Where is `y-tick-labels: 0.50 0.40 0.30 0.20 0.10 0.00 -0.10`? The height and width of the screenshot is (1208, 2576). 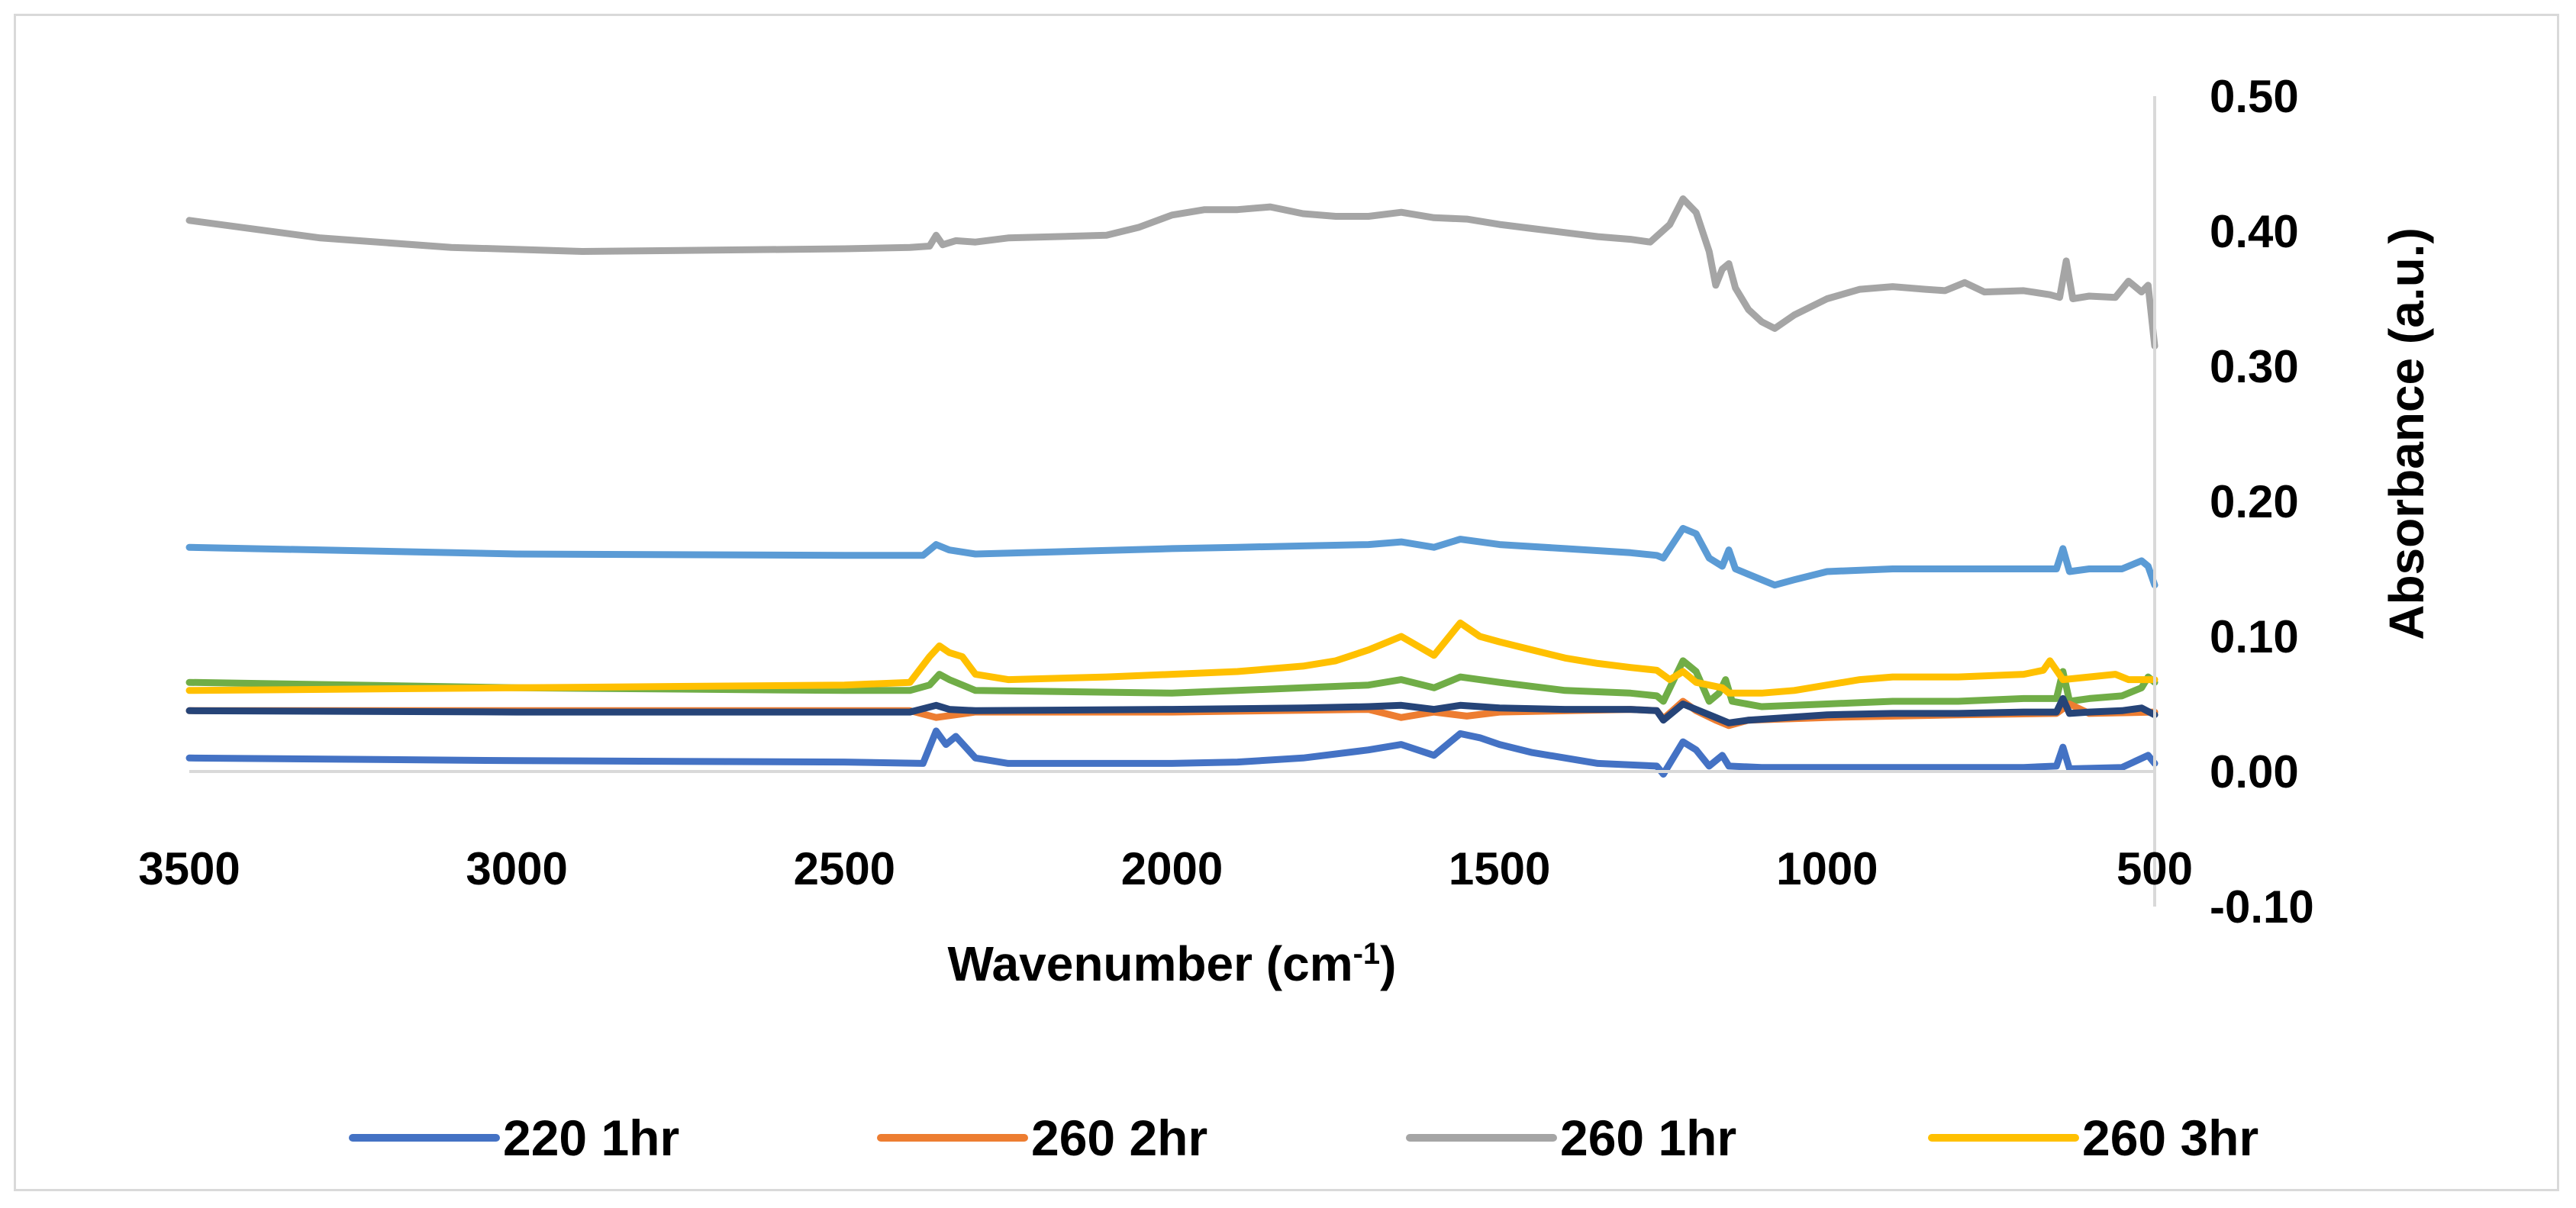
y-tick-labels: 0.50 0.40 0.30 0.20 0.10 0.00 -0.10 is located at coordinates (2262, 502).